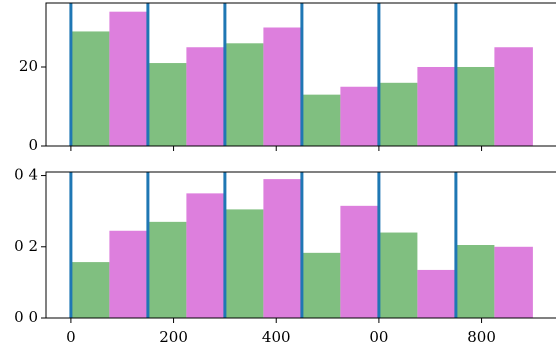 The width and height of the screenshot is (556, 360). I want to click on y-tick-label: 20, so click(28, 66).